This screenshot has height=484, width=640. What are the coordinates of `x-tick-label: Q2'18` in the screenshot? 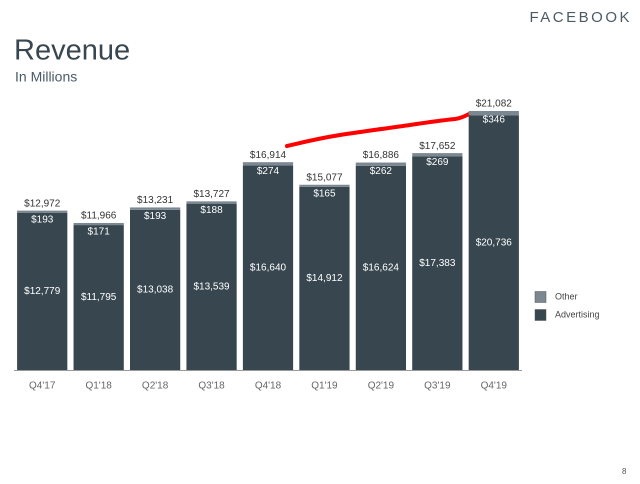 It's located at (155, 386).